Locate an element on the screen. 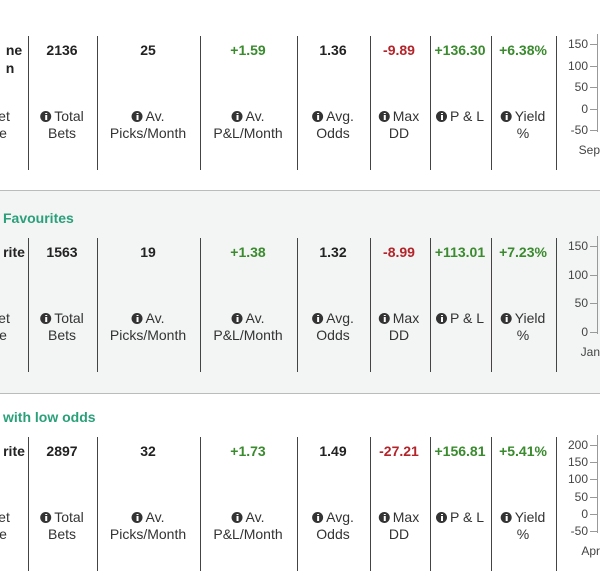 The height and width of the screenshot is (587, 600). stat-label: P & L is located at coordinates (460, 116).